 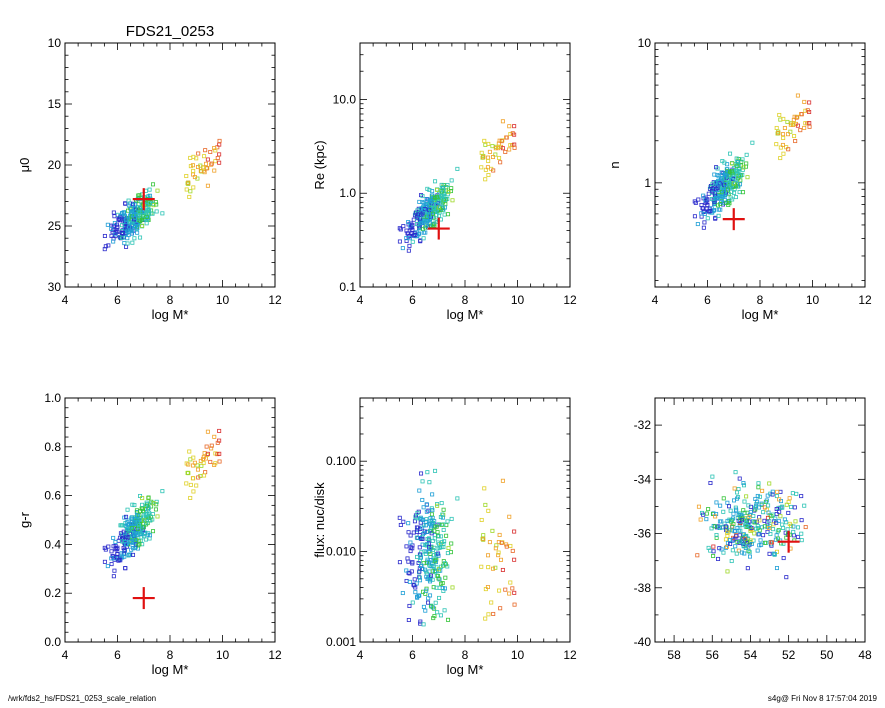 What do you see at coordinates (570, 300) in the screenshot?
I see `x-tick-label: 12` at bounding box center [570, 300].